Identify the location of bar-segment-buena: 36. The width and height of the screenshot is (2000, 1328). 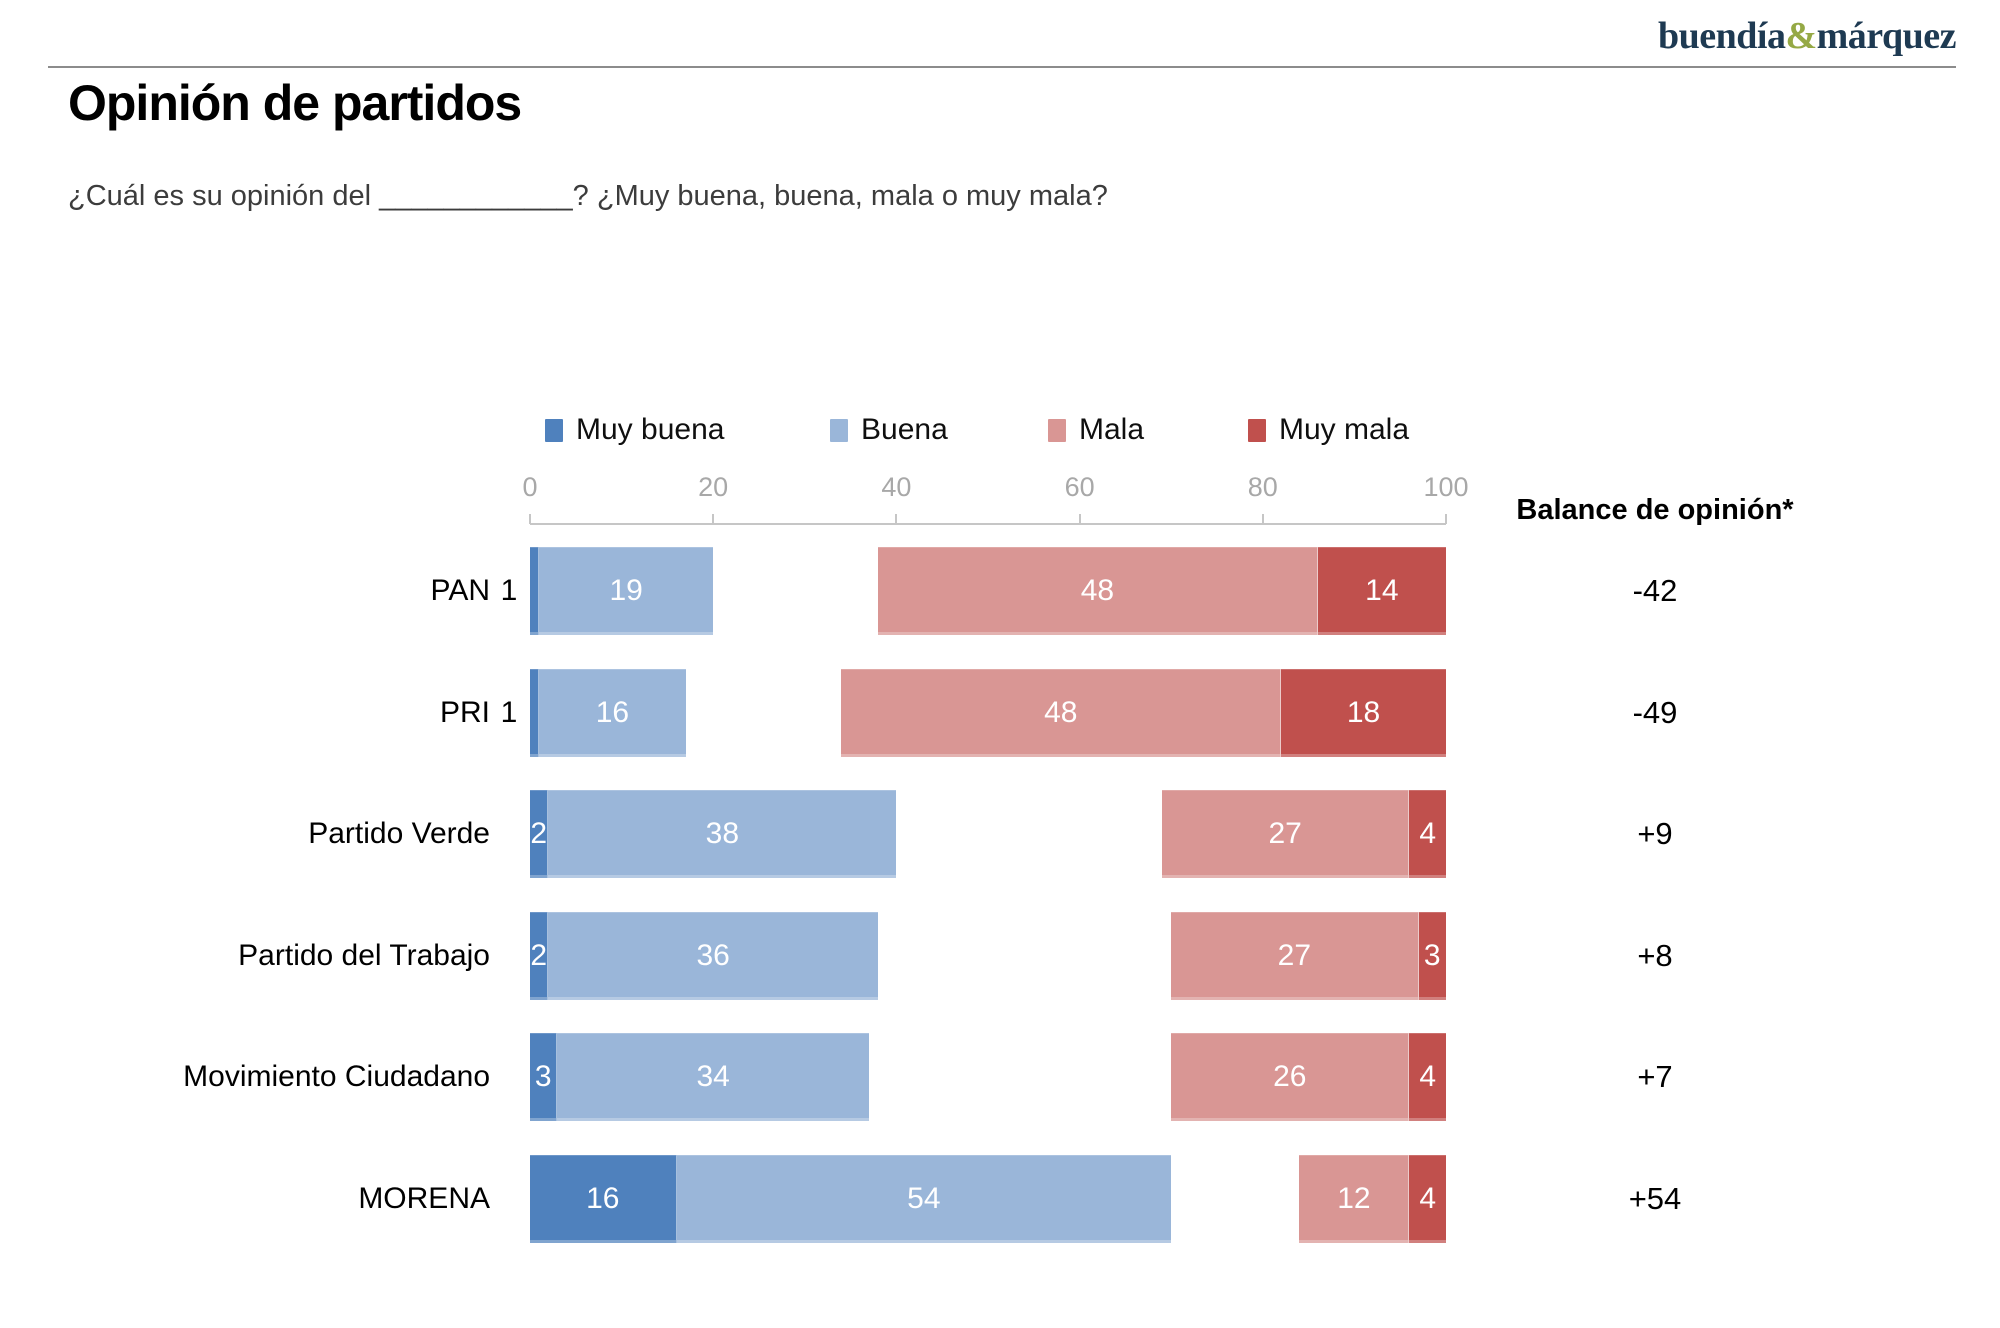
(713, 956).